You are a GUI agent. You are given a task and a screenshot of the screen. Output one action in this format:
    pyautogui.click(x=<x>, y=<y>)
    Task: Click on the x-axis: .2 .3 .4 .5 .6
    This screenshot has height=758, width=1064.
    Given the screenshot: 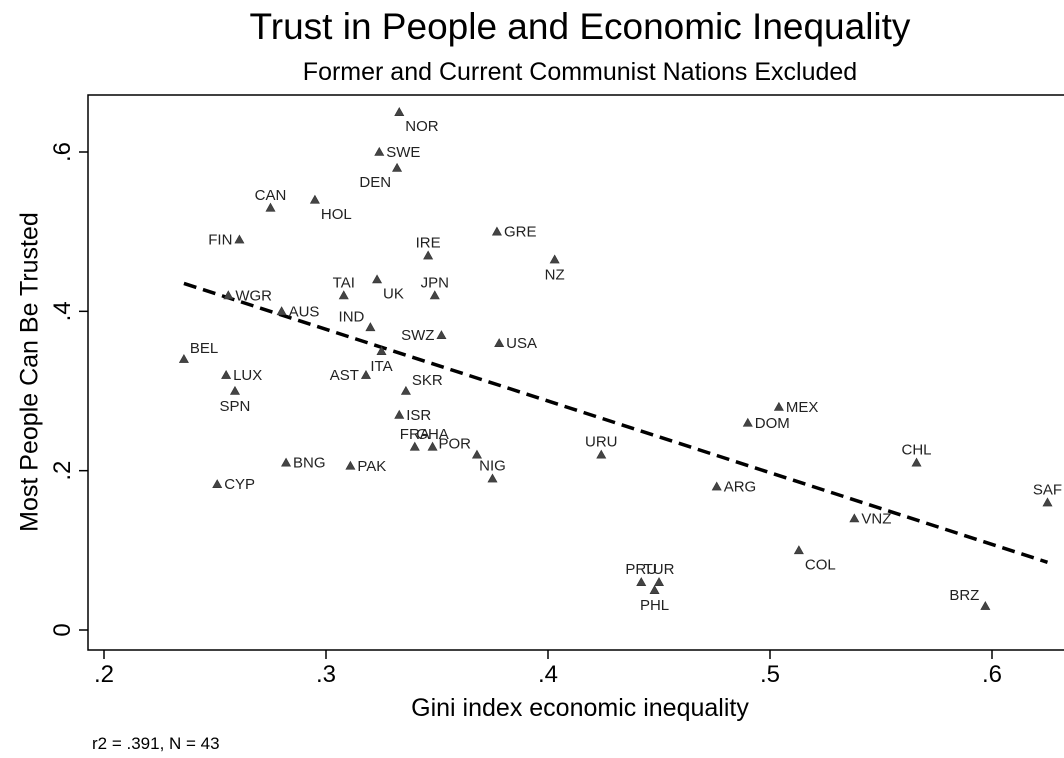 What is the action you would take?
    pyautogui.click(x=548, y=669)
    